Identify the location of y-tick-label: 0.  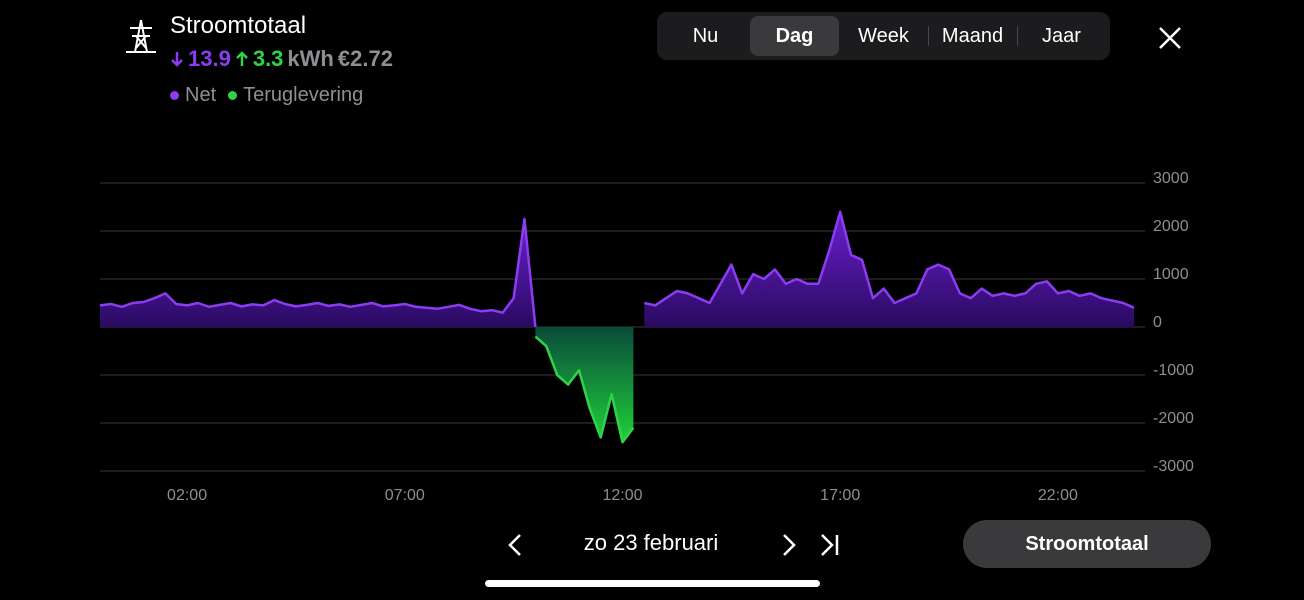
(1157, 322).